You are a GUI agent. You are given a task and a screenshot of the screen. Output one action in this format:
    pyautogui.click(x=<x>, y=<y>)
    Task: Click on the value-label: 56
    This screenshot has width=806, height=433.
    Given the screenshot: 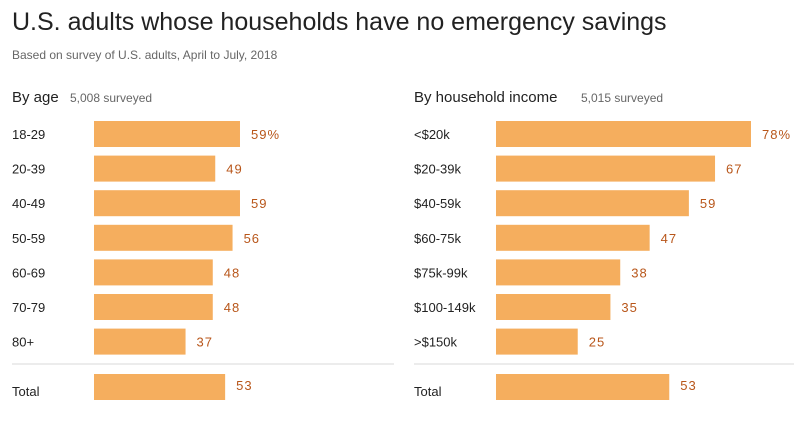 What is the action you would take?
    pyautogui.click(x=252, y=238)
    